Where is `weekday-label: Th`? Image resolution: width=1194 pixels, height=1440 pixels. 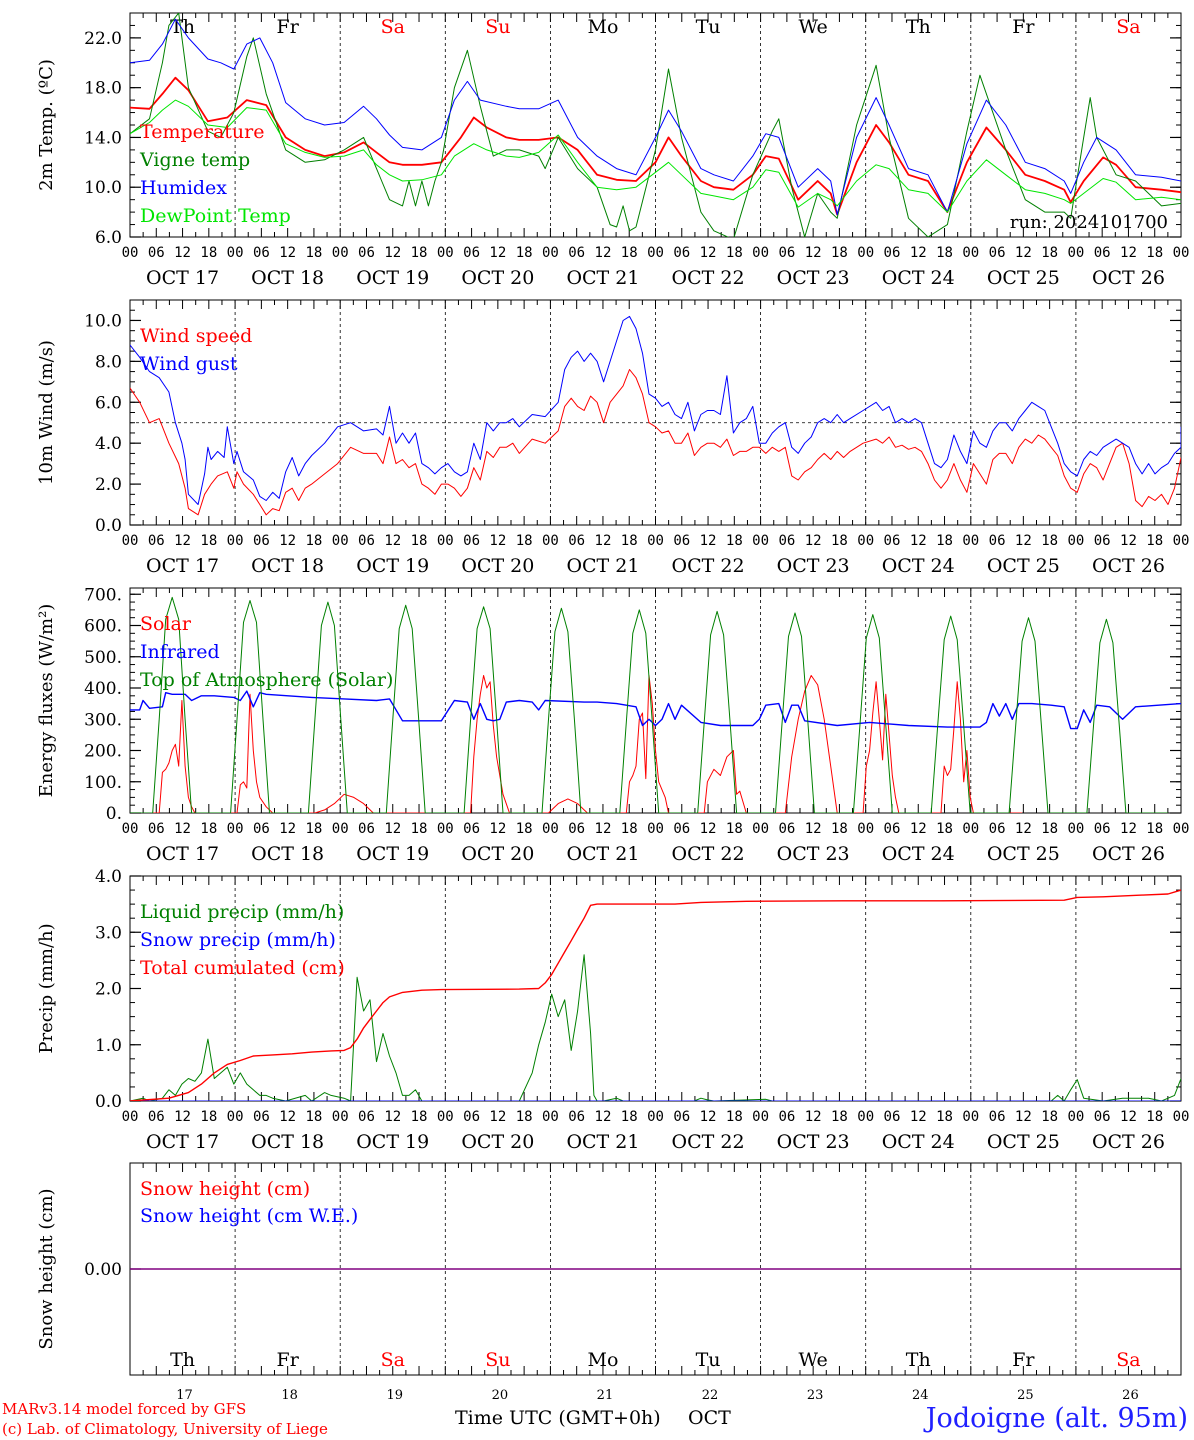 weekday-label: Th is located at coordinates (182, 27).